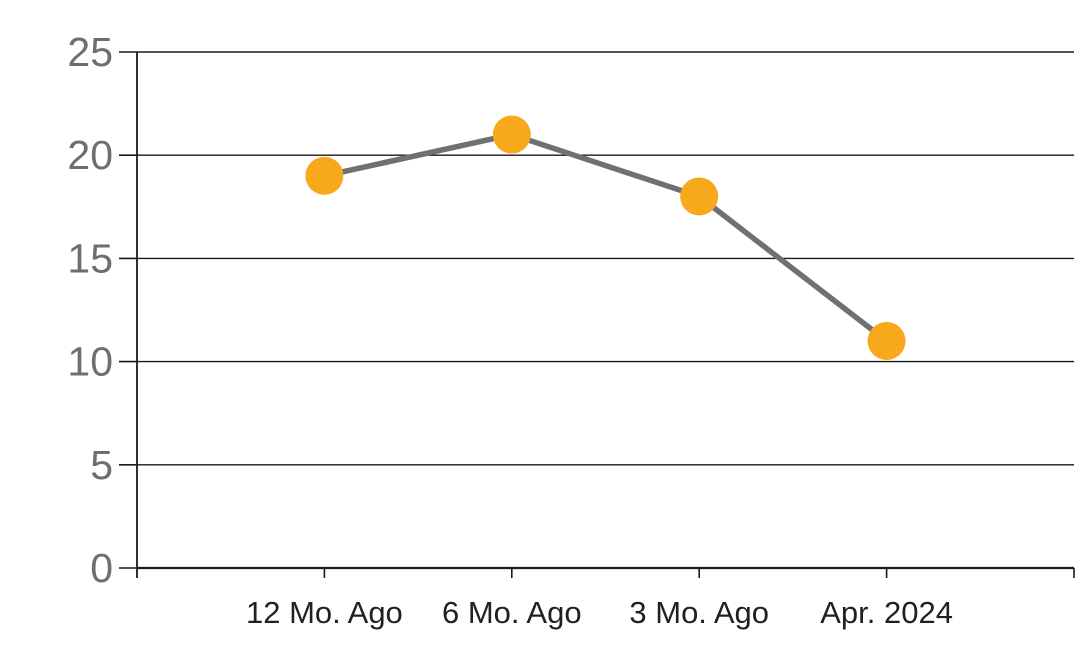  I want to click on y-axis-tick-label: 15, so click(90, 258).